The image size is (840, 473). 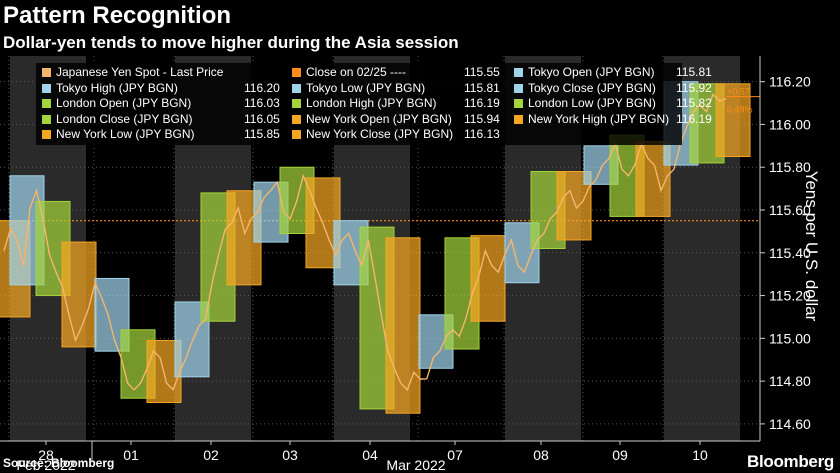 What do you see at coordinates (262, 134) in the screenshot?
I see `legend-value: 115.85` at bounding box center [262, 134].